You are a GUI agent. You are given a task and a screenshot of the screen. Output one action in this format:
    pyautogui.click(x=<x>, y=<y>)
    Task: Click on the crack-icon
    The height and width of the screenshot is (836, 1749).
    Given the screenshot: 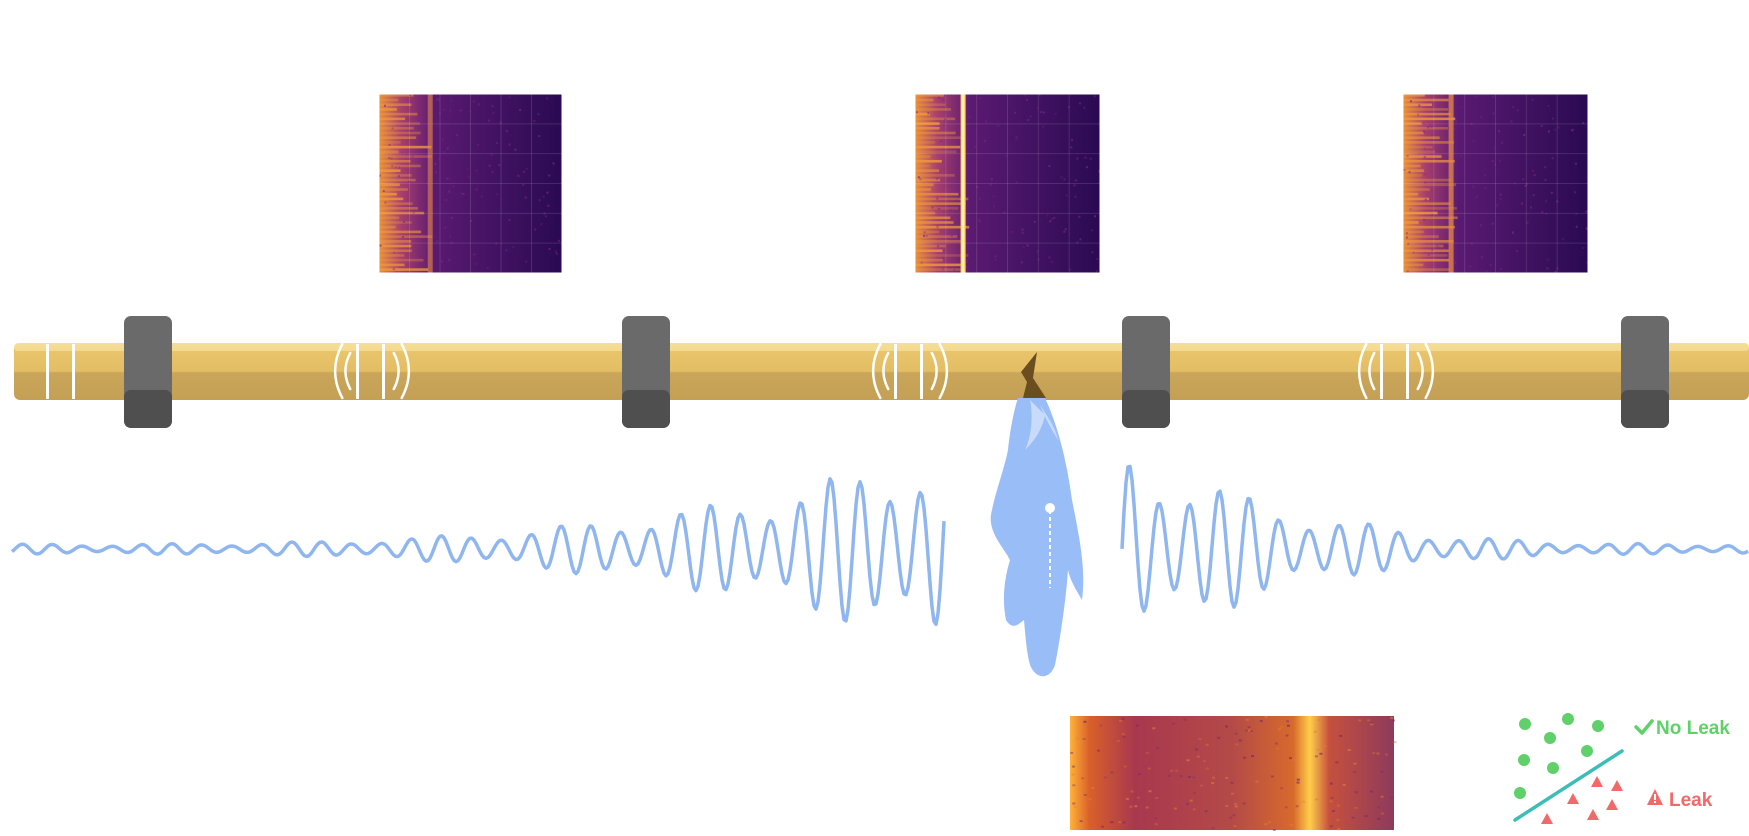 What is the action you would take?
    pyautogui.click(x=1033, y=375)
    